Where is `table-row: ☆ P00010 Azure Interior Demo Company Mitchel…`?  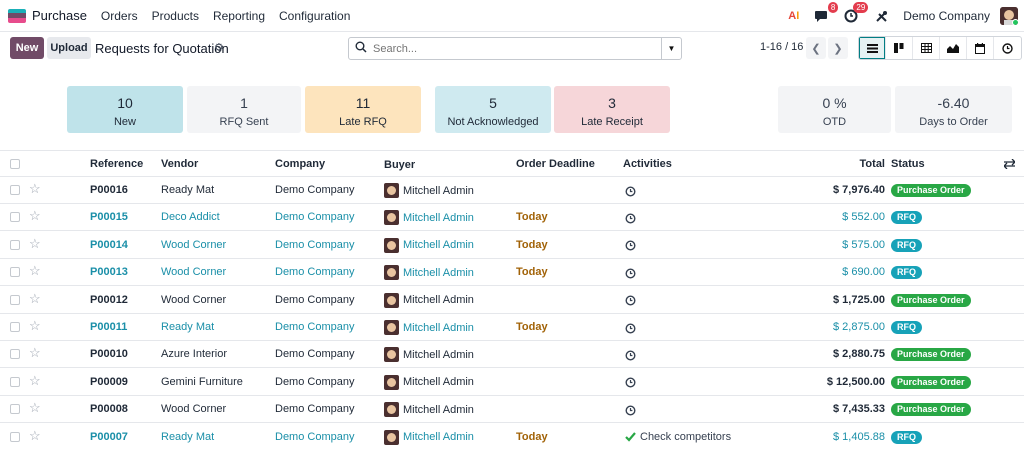
table-row: ☆ P00010 Azure Interior Demo Company Mitchel… is located at coordinates (512, 355).